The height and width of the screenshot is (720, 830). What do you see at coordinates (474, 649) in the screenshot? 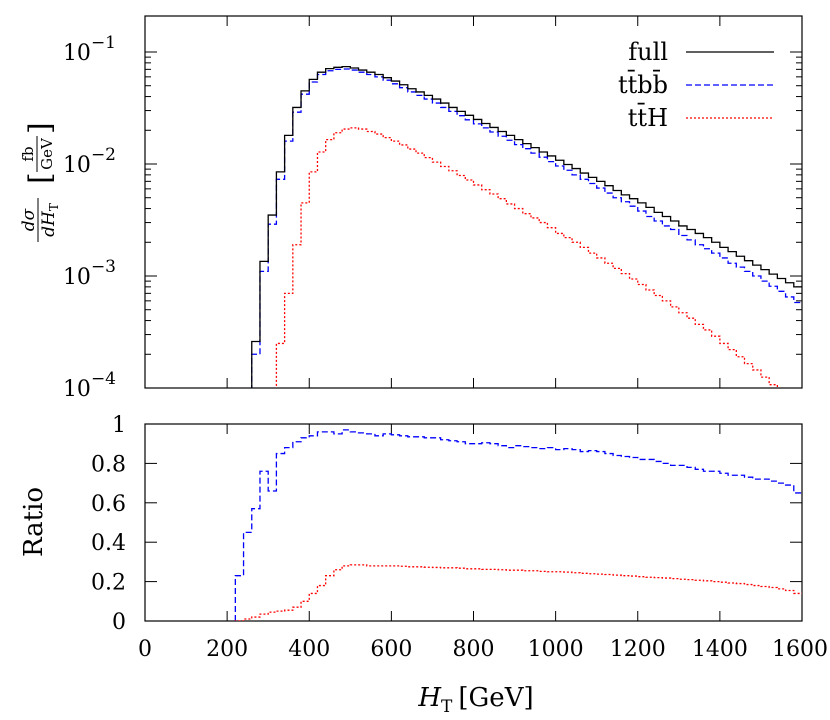
I see `x-tick-label: 800` at bounding box center [474, 649].